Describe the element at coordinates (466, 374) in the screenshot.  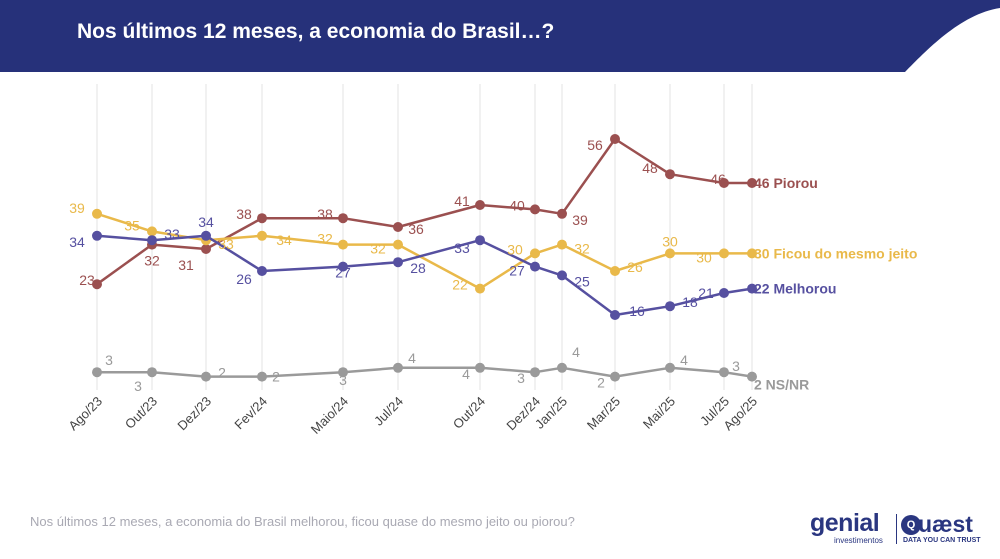
I see `nsnr-value-label-6: 4` at that location.